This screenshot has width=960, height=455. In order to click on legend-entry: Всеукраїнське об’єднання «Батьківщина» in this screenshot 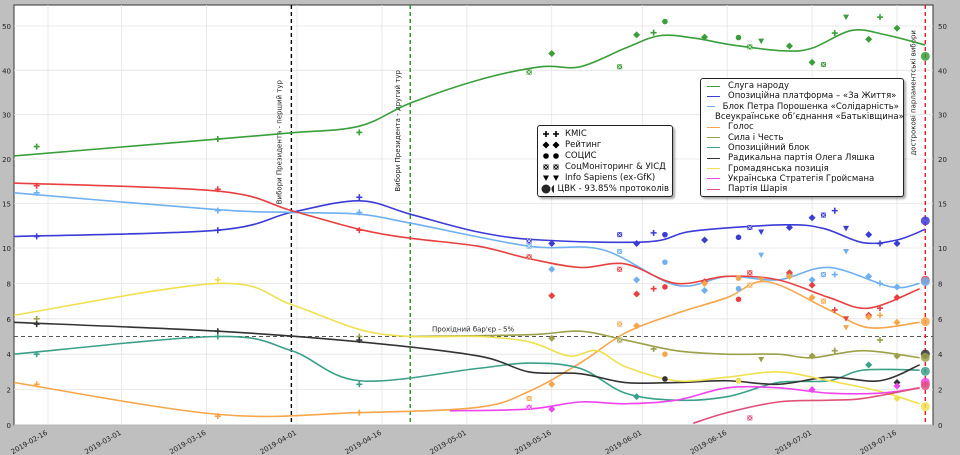, I will do `click(804, 117)`.